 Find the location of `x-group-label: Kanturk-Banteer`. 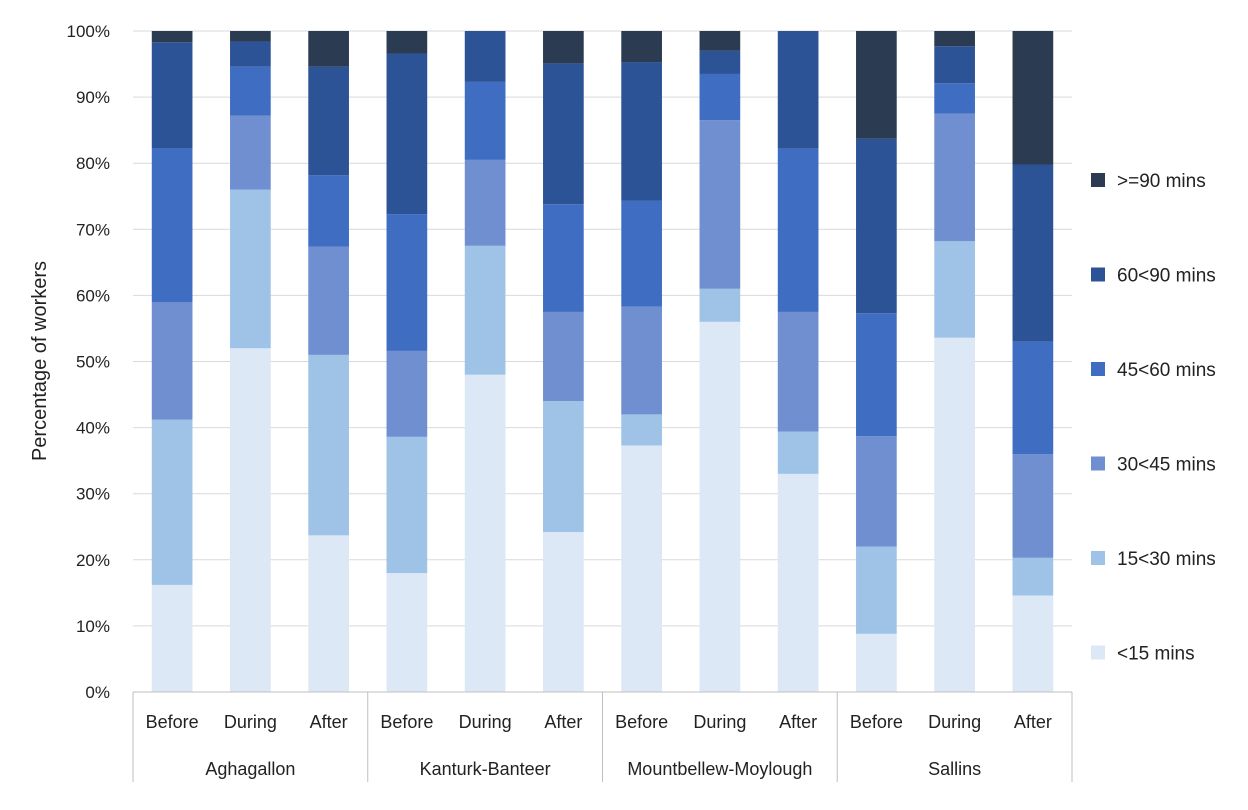

x-group-label: Kanturk-Banteer is located at coordinates (485, 769).